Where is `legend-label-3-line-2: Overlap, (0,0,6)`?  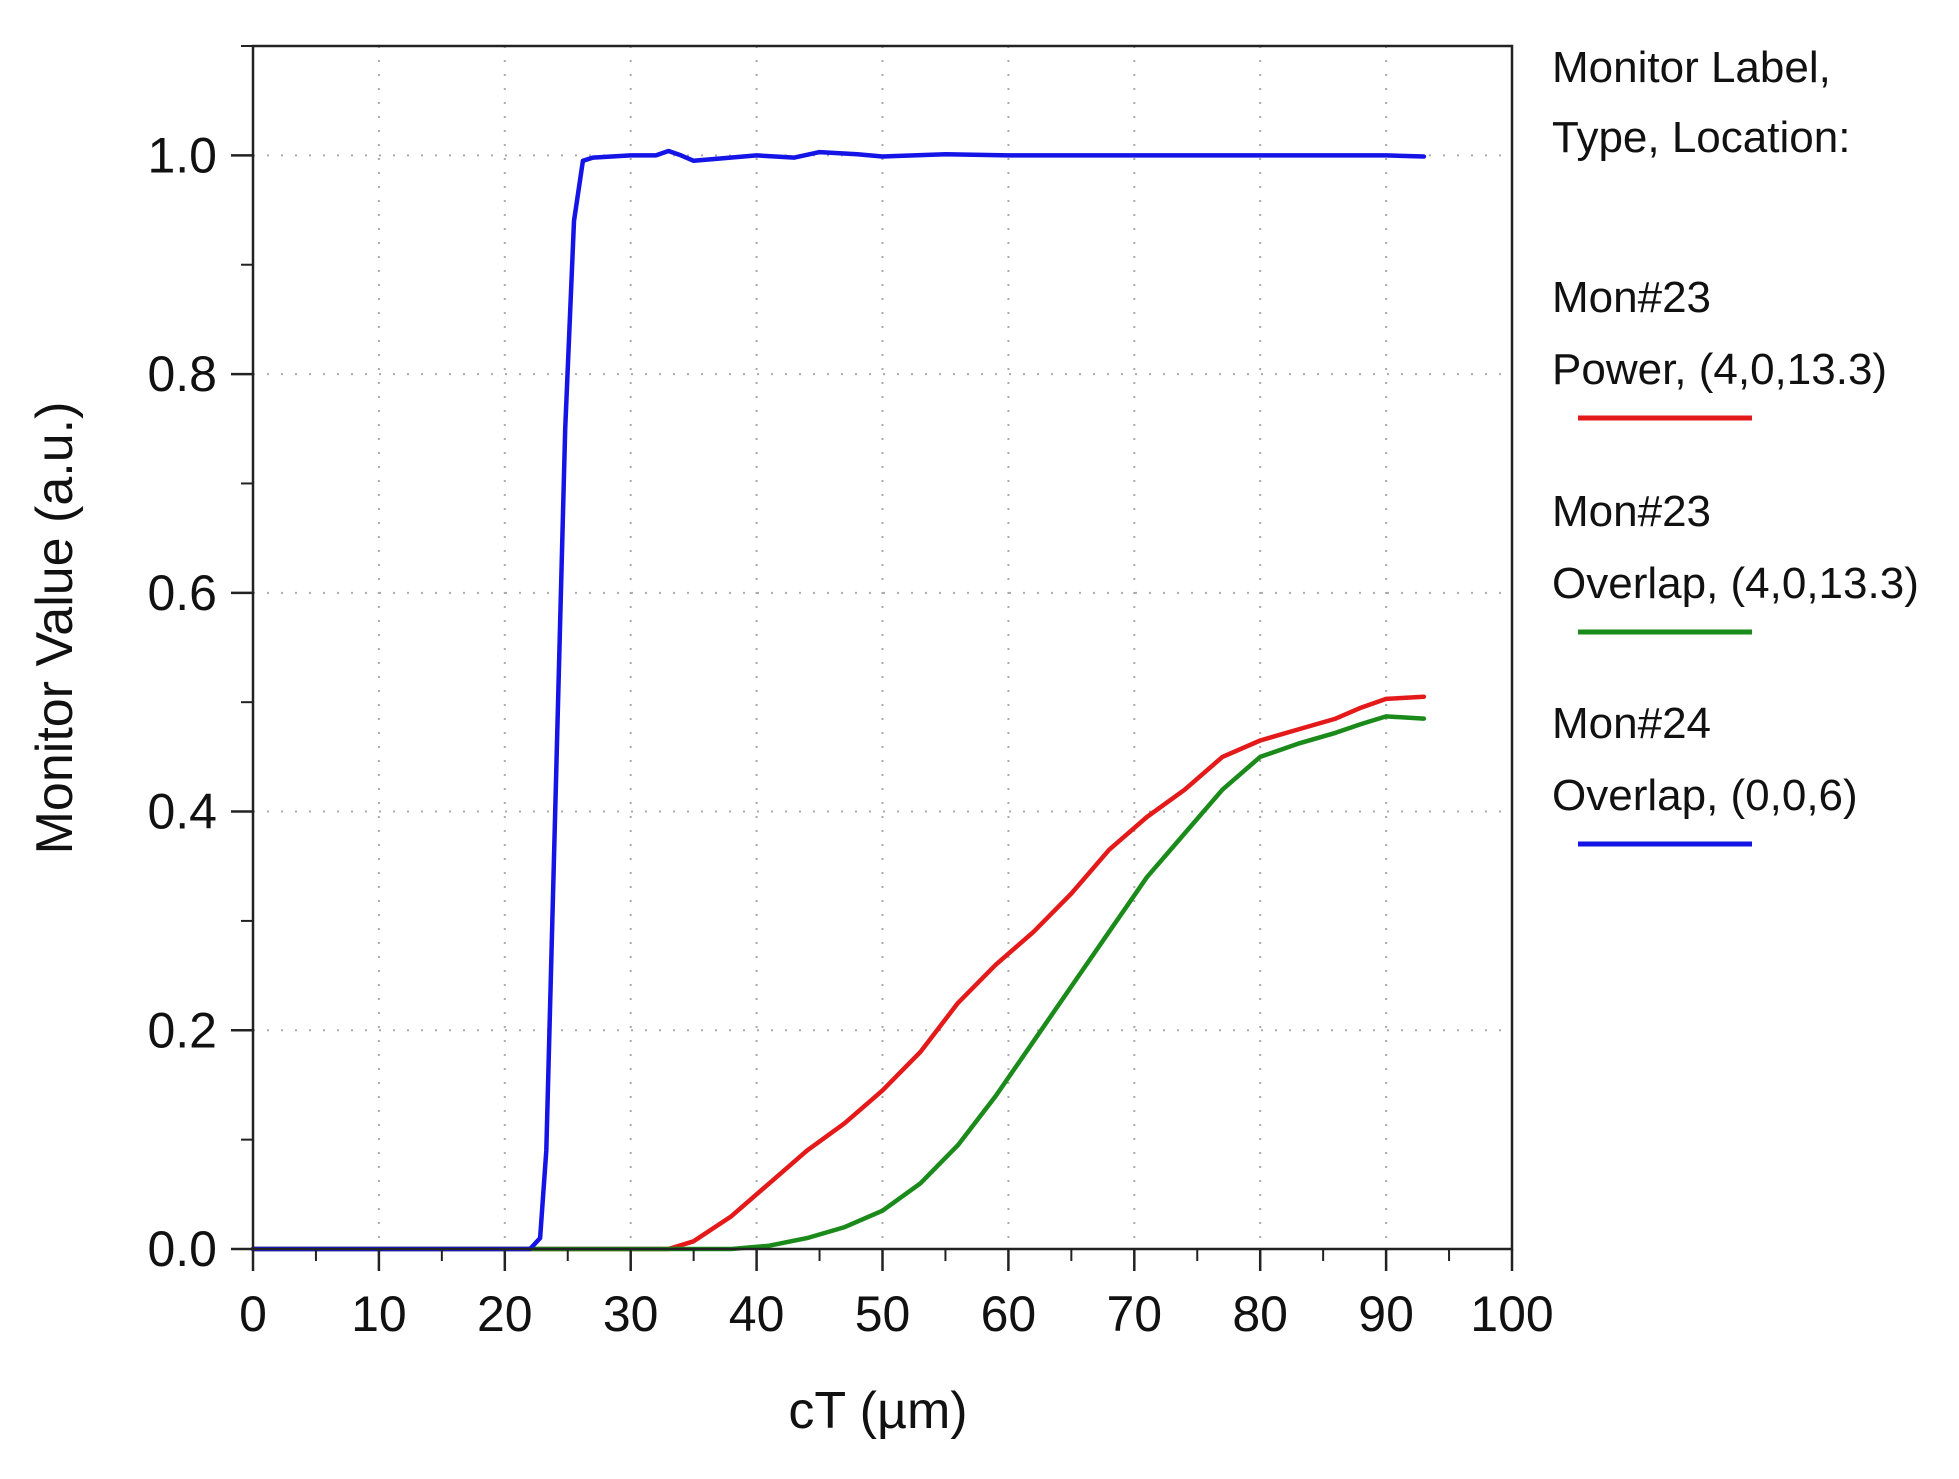
legend-label-3-line-2: Overlap, (0,0,6) is located at coordinates (1705, 795).